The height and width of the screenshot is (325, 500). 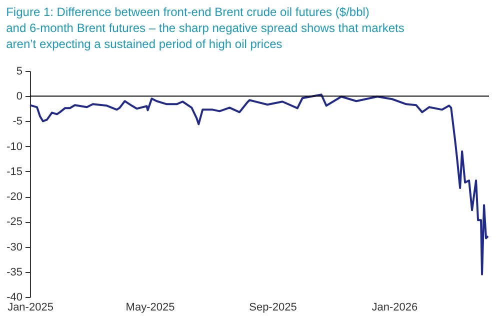 I want to click on x-tick-label: Jan-2025, so click(x=31, y=308).